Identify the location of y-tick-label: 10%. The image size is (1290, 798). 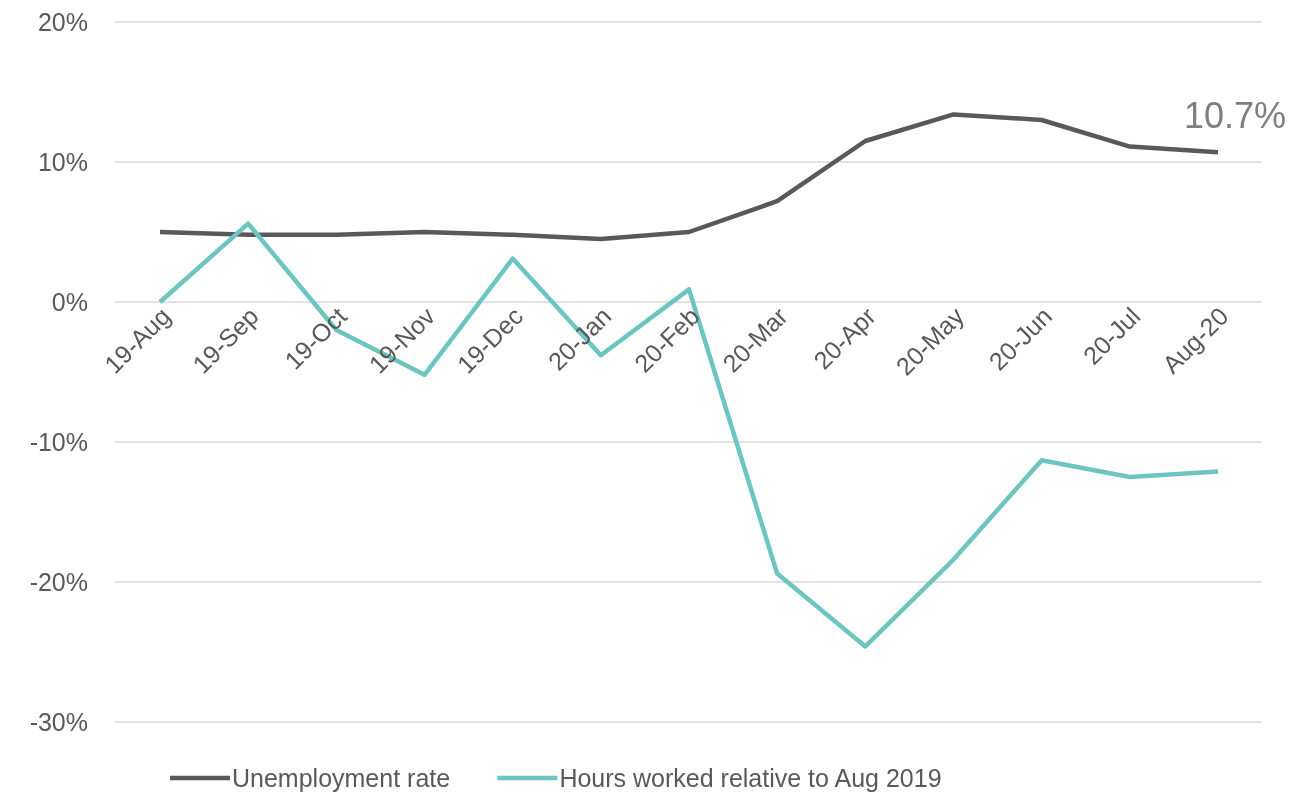
(62, 162).